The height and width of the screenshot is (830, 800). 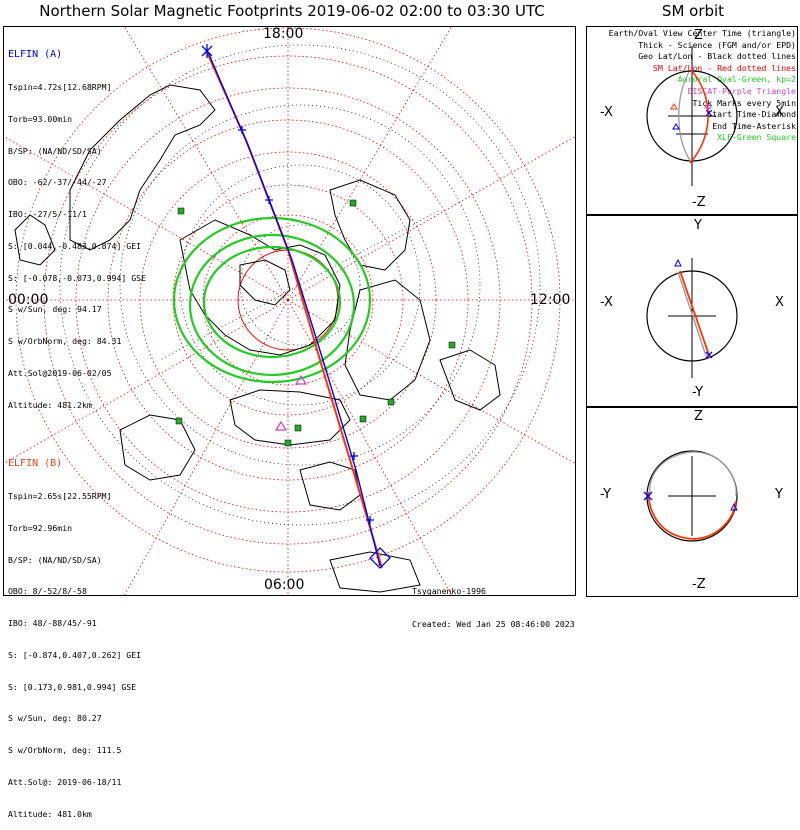 What do you see at coordinates (606, 112) in the screenshot?
I see `panel1-left: -X` at bounding box center [606, 112].